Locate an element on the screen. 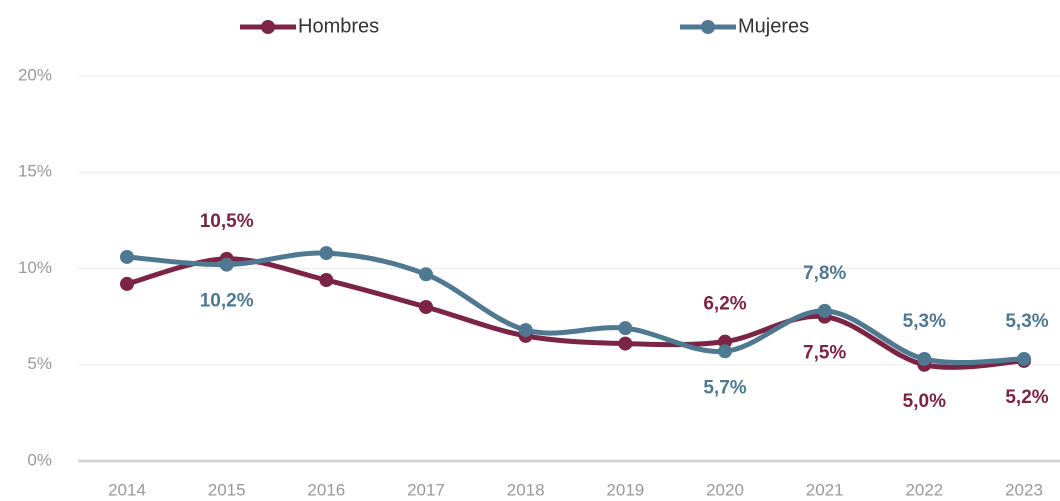 The image size is (1060, 501). y-tick-label: 5% is located at coordinates (39, 363).